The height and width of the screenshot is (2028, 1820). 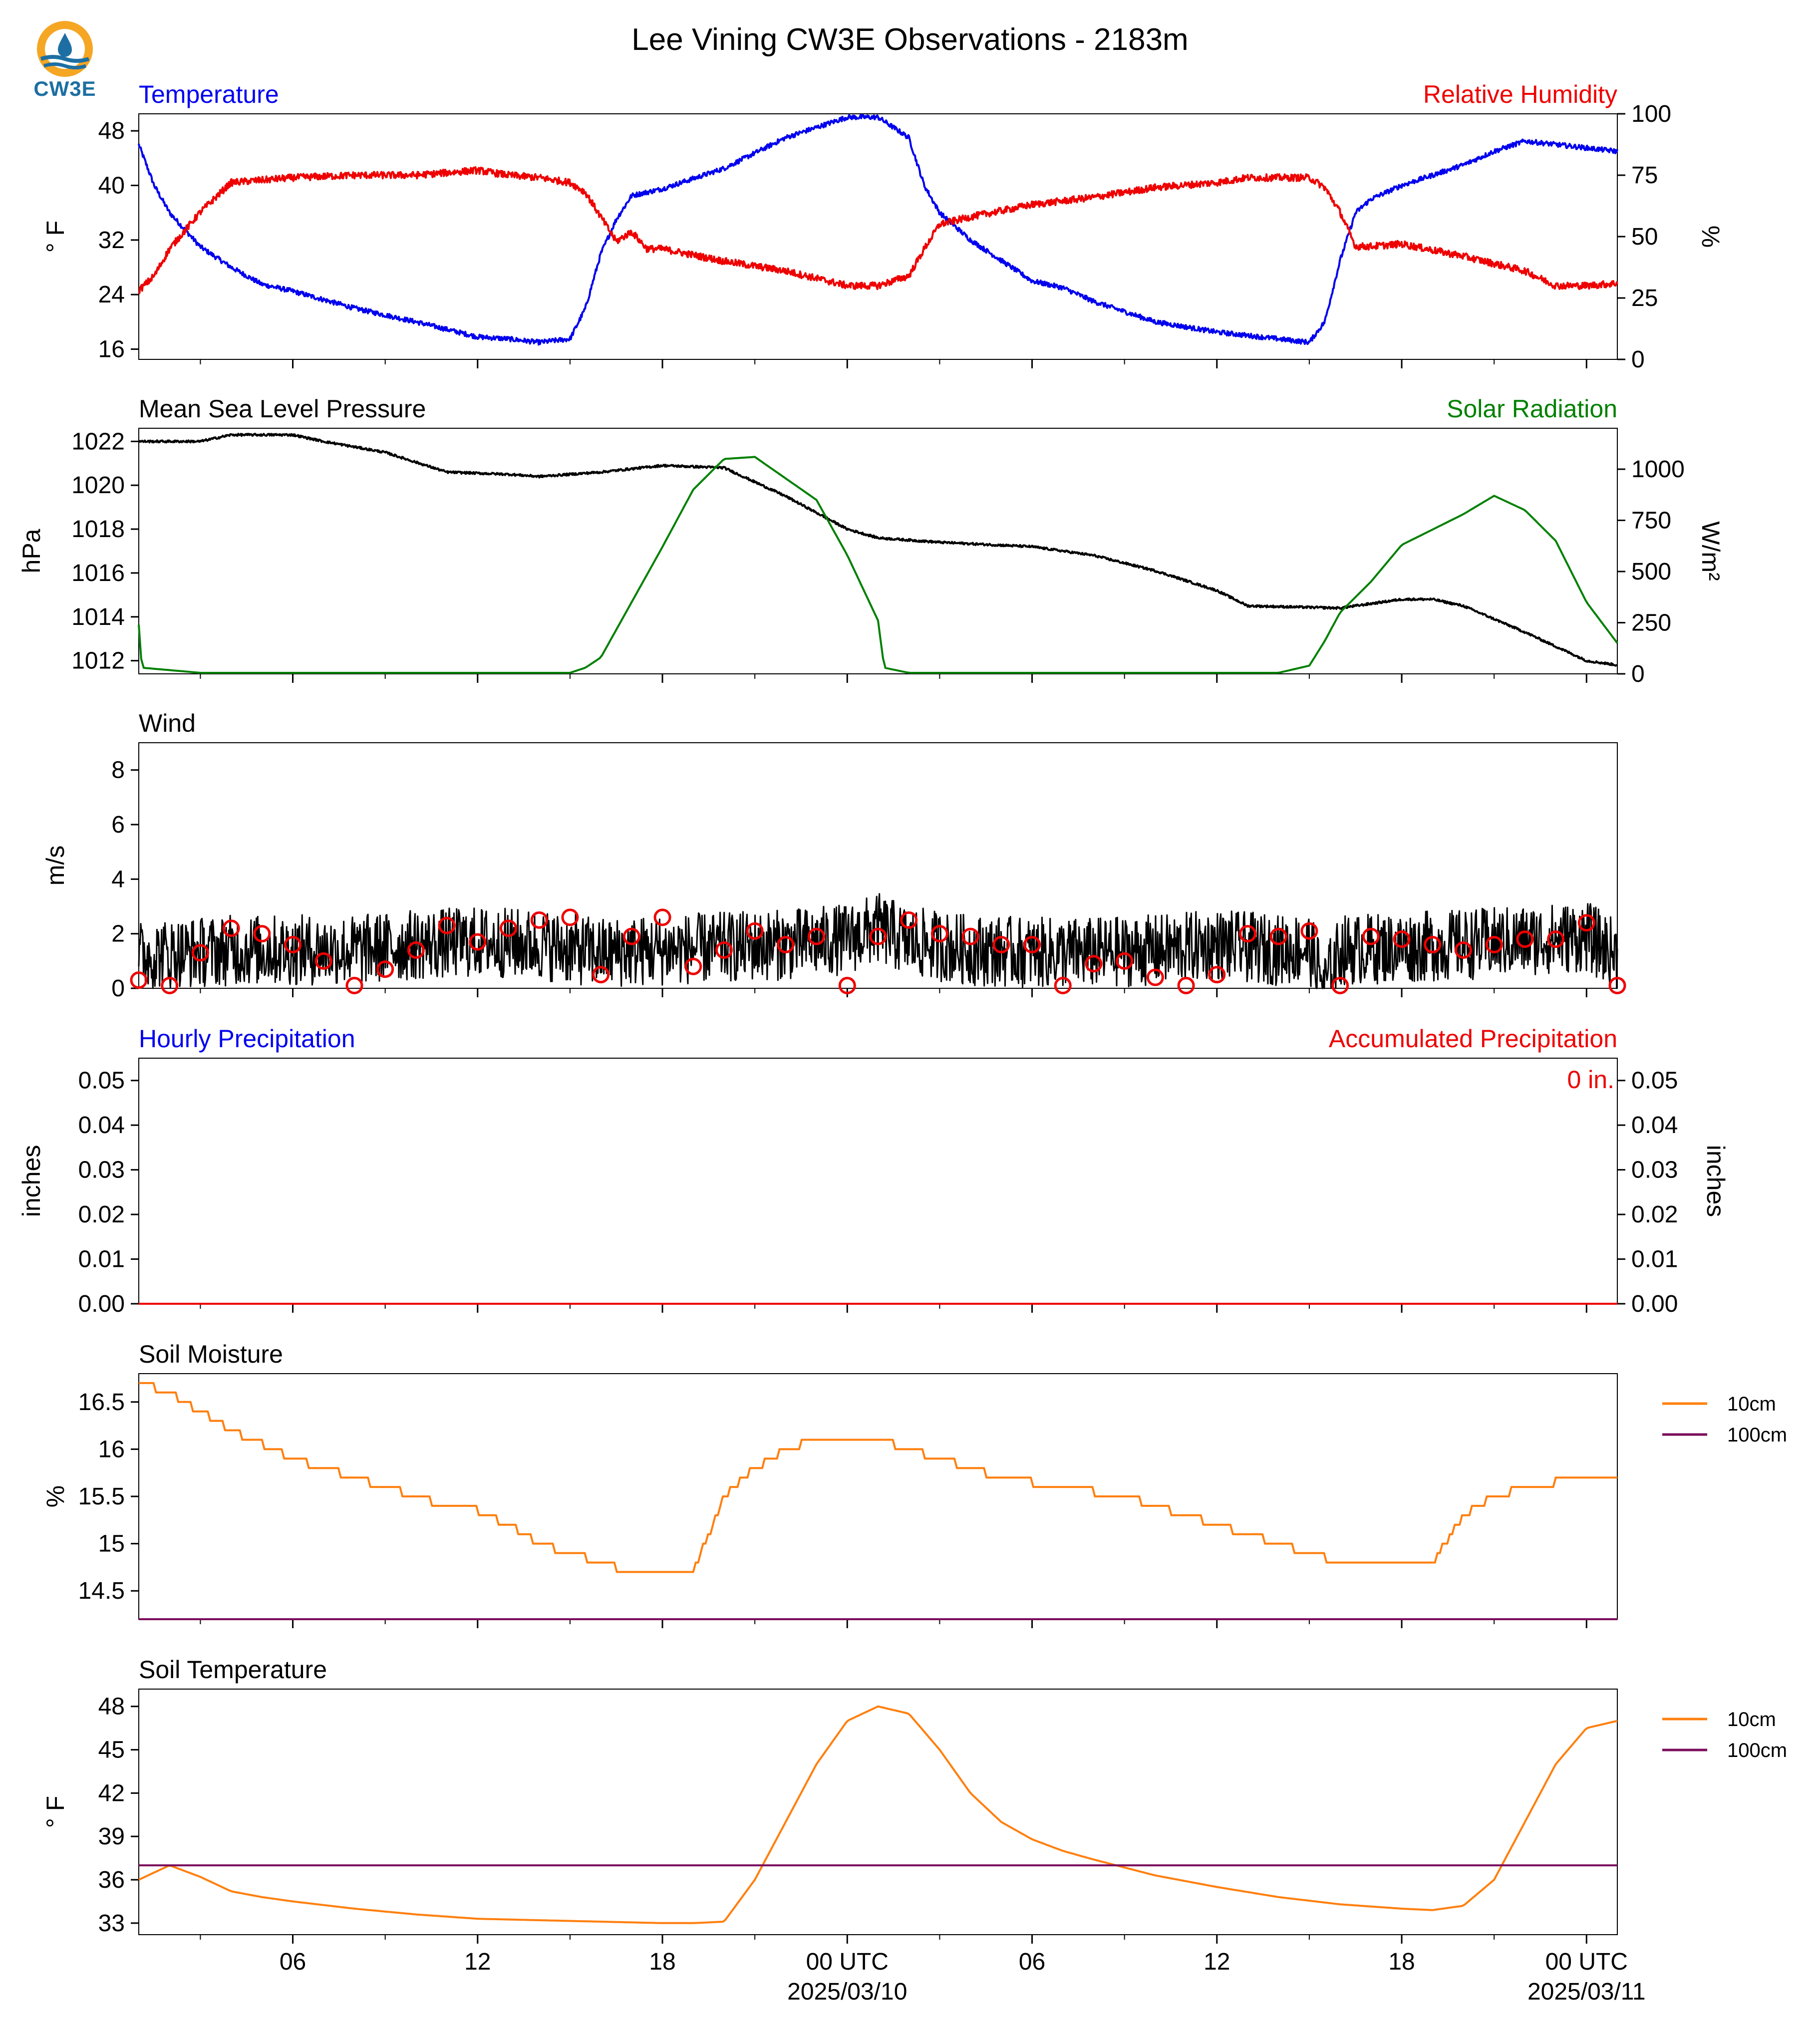 What do you see at coordinates (1724, 1419) in the screenshot?
I see `legend: 10cm 100cm` at bounding box center [1724, 1419].